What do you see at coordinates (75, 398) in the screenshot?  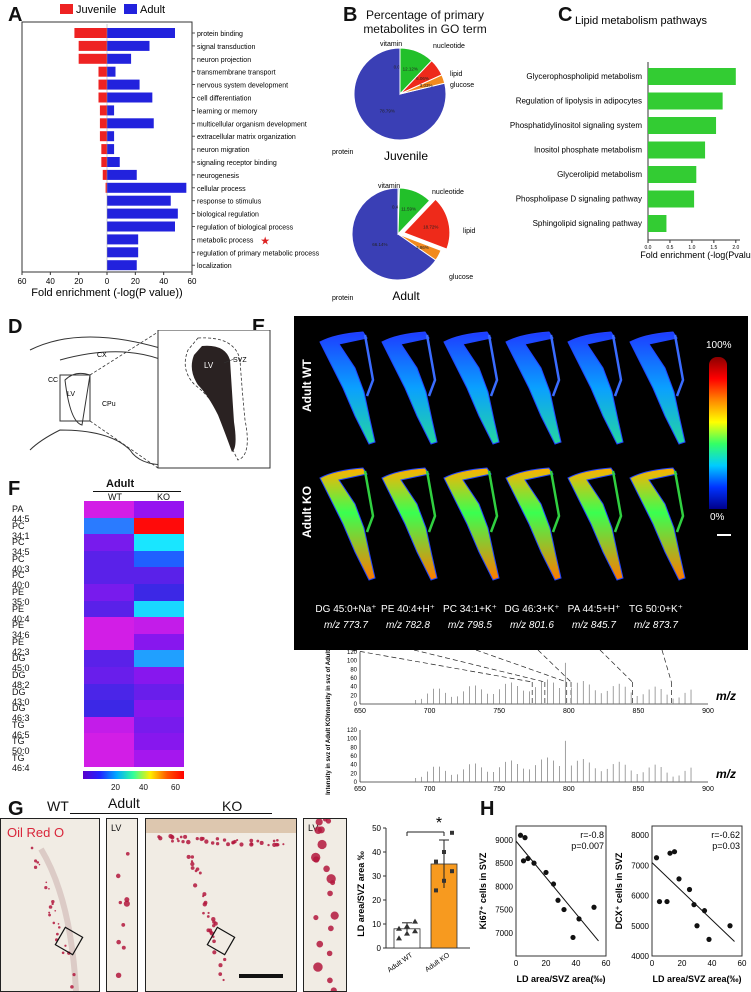 I see `zoom-box` at bounding box center [75, 398].